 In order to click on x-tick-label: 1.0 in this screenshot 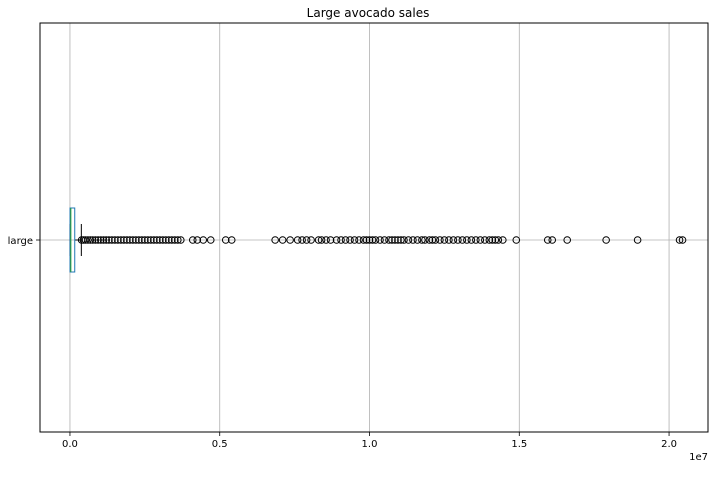, I will do `click(370, 444)`.